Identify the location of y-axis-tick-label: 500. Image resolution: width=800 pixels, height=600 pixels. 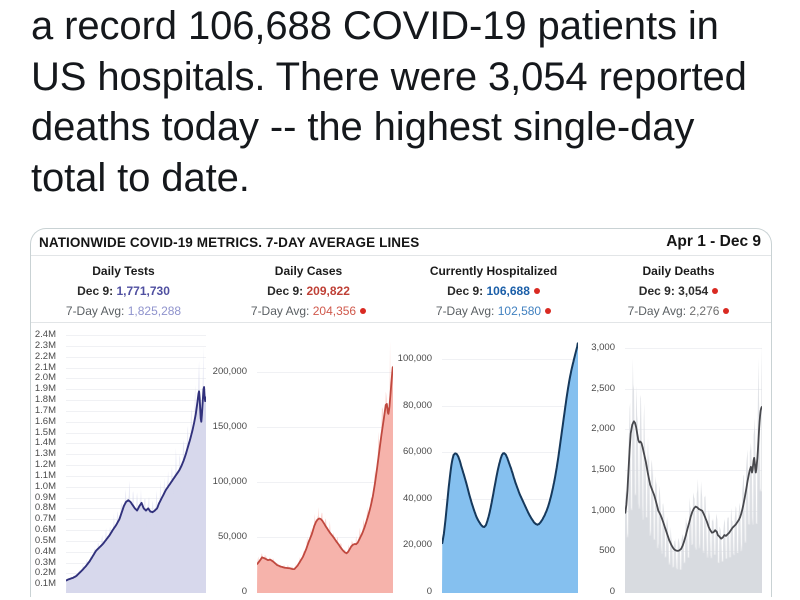
(607, 551).